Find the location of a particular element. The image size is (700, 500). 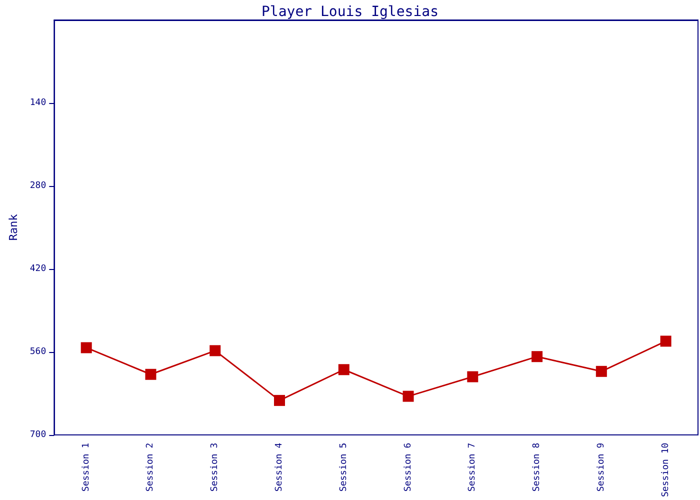

x-tick-label: Session 4 is located at coordinates (279, 467).